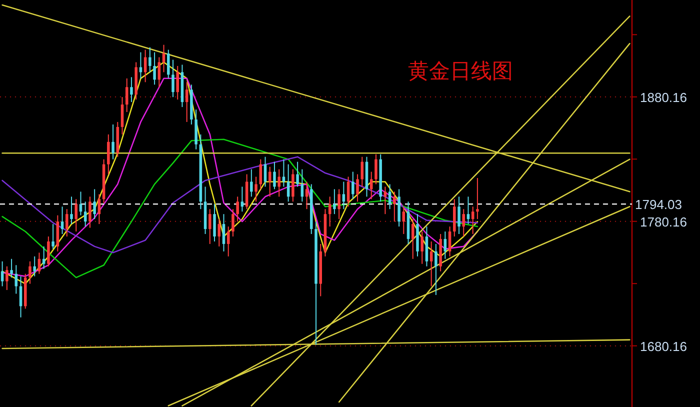 Image resolution: width=700 pixels, height=407 pixels. Describe the element at coordinates (658, 204) in the screenshot. I see `ref-line-label: 1794.03` at that location.